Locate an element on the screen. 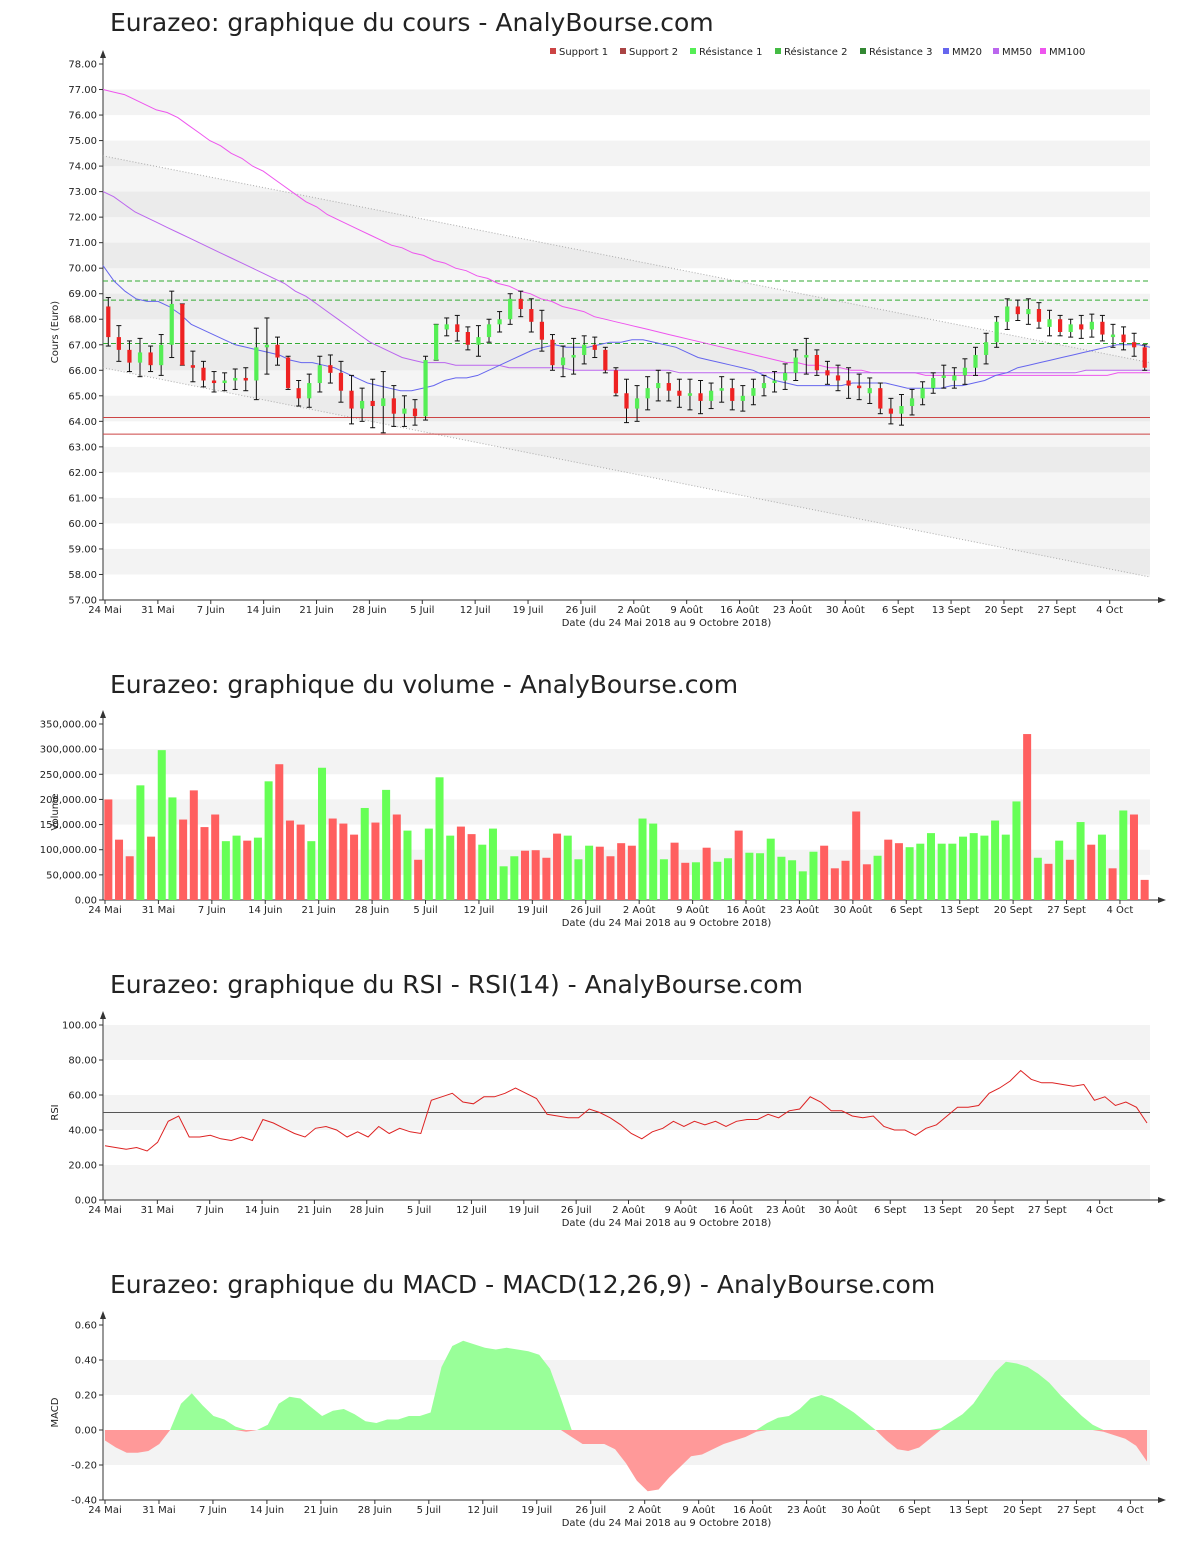 This screenshot has height=1550, width=1200. price-y-tick-label: 69.00 is located at coordinates (82, 294).